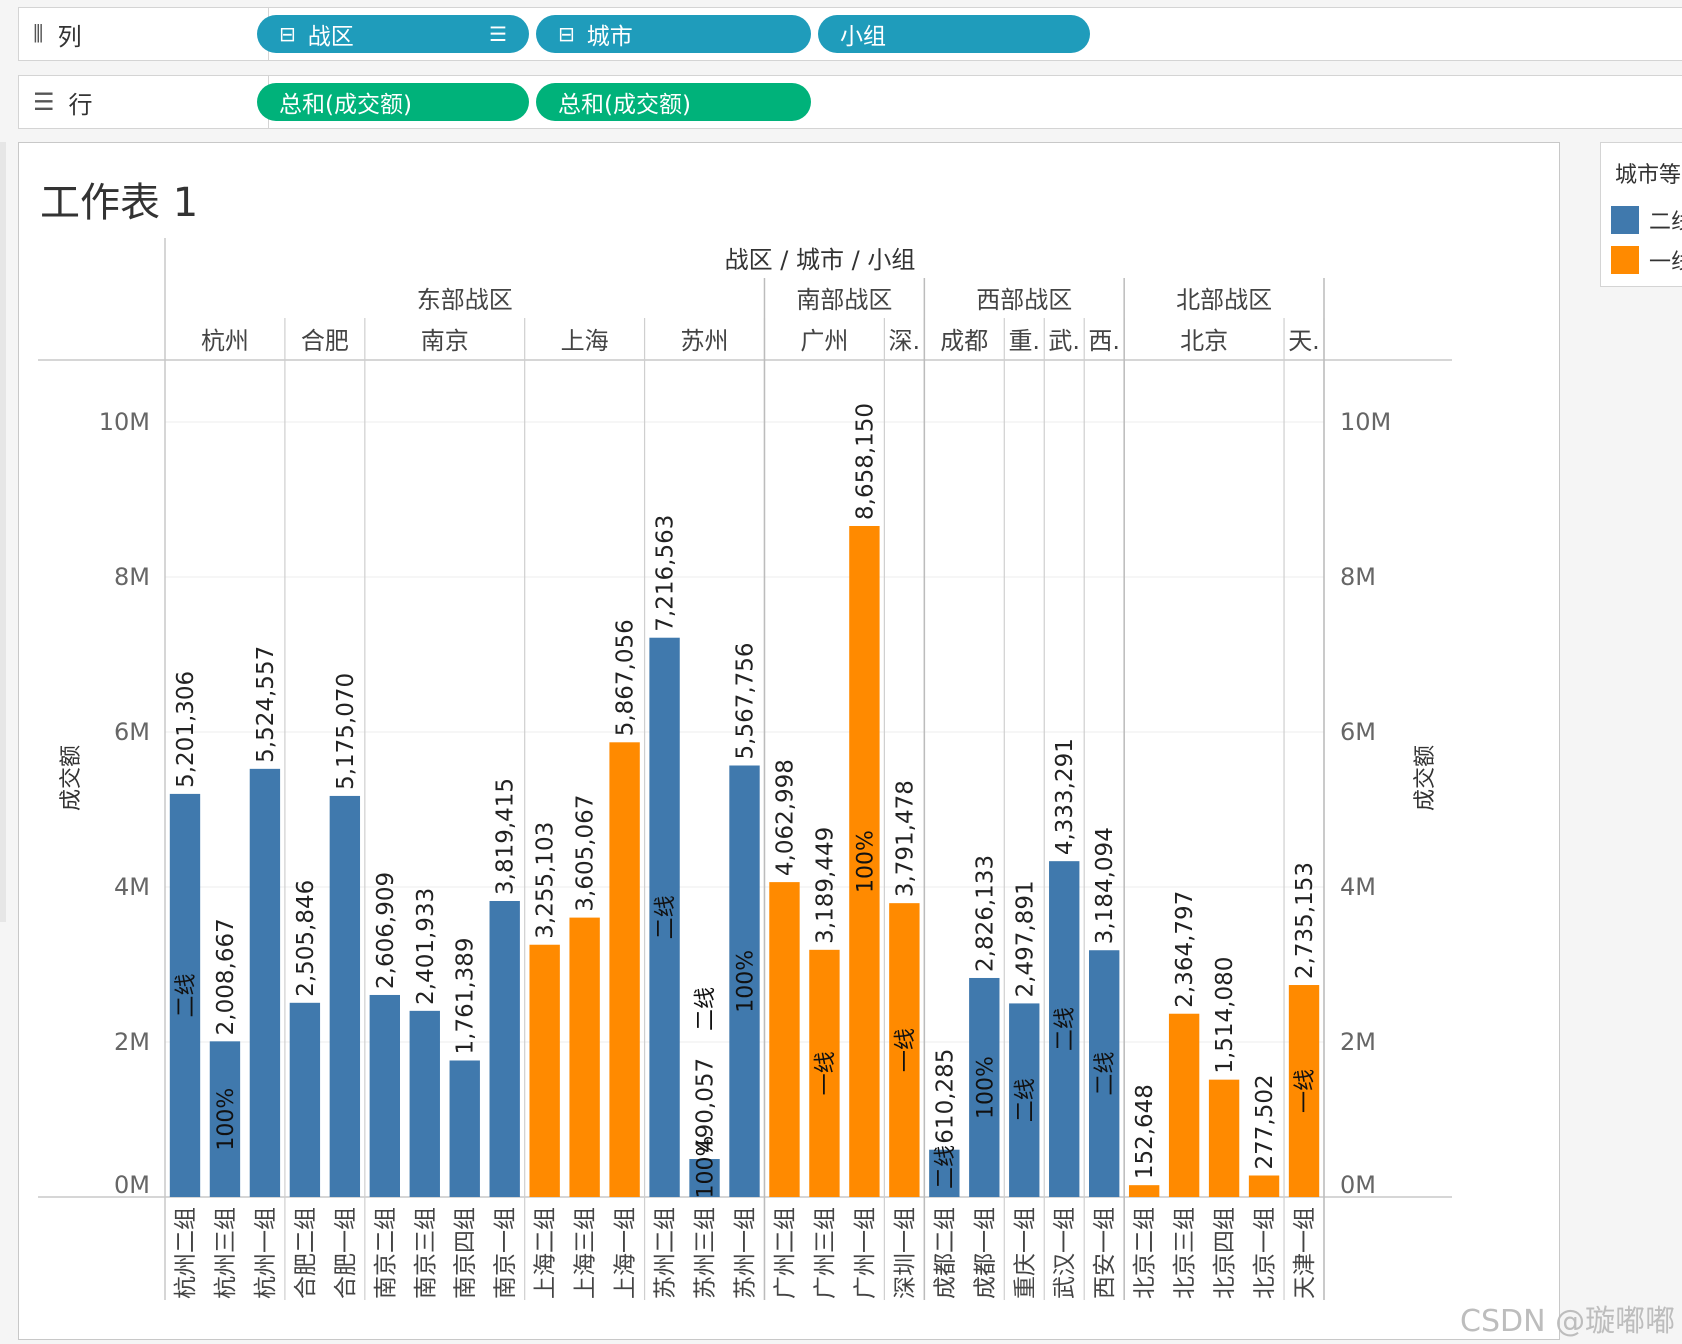 This screenshot has width=1682, height=1344. Describe the element at coordinates (609, 37) in the screenshot. I see `pill-city-label: 城市` at that location.